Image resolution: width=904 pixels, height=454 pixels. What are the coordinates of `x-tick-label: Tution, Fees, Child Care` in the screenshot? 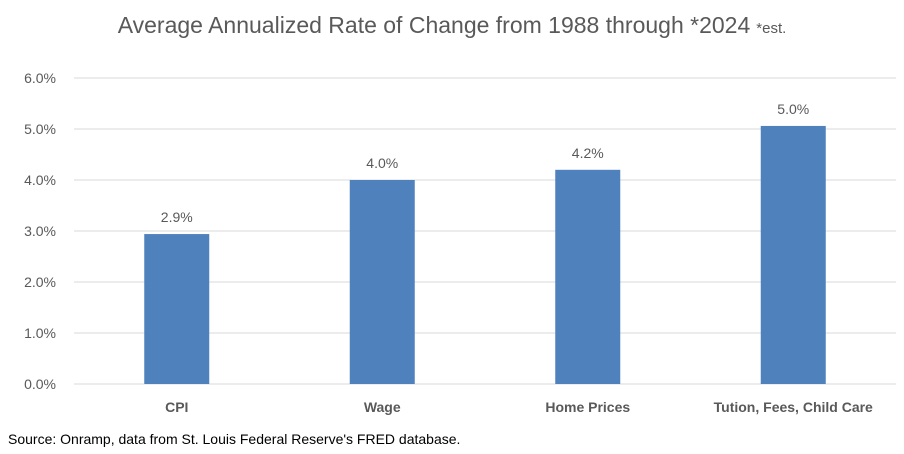 It's located at (793, 407).